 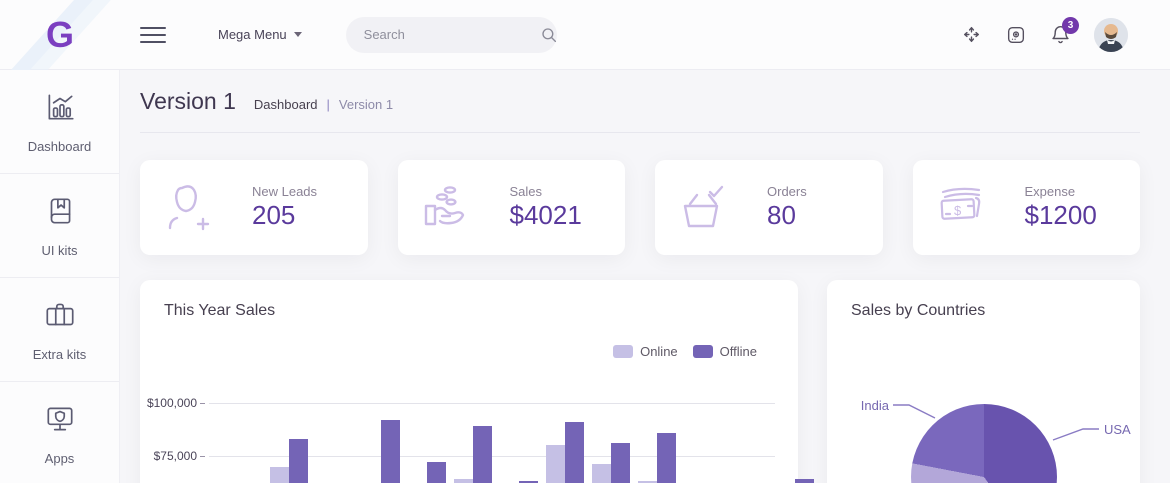 I want to click on stat-value: $4021, so click(x=545, y=215).